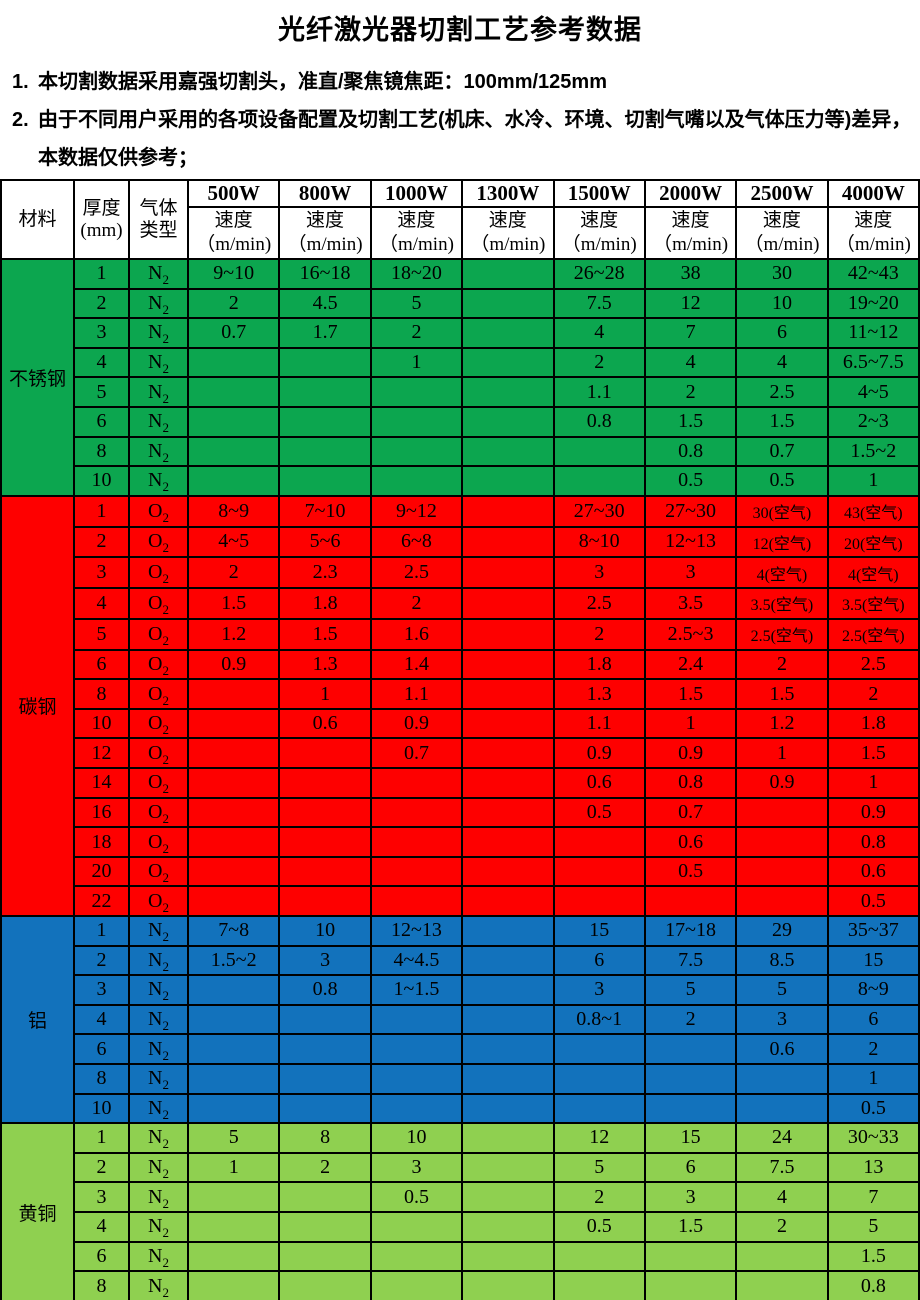  Describe the element at coordinates (101, 694) in the screenshot. I see `thickness-cell: 8` at that location.